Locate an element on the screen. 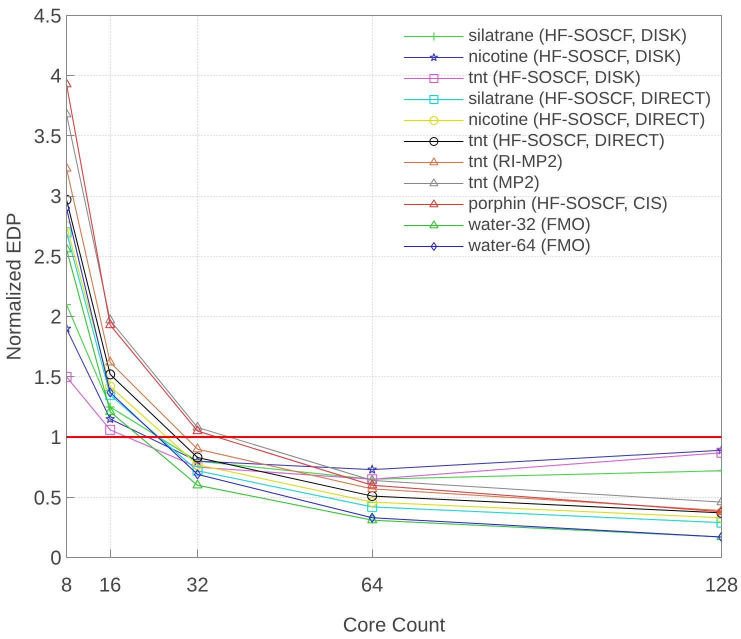 This screenshot has width=741, height=639. legend-label: tnt (MP2) is located at coordinates (504, 182).